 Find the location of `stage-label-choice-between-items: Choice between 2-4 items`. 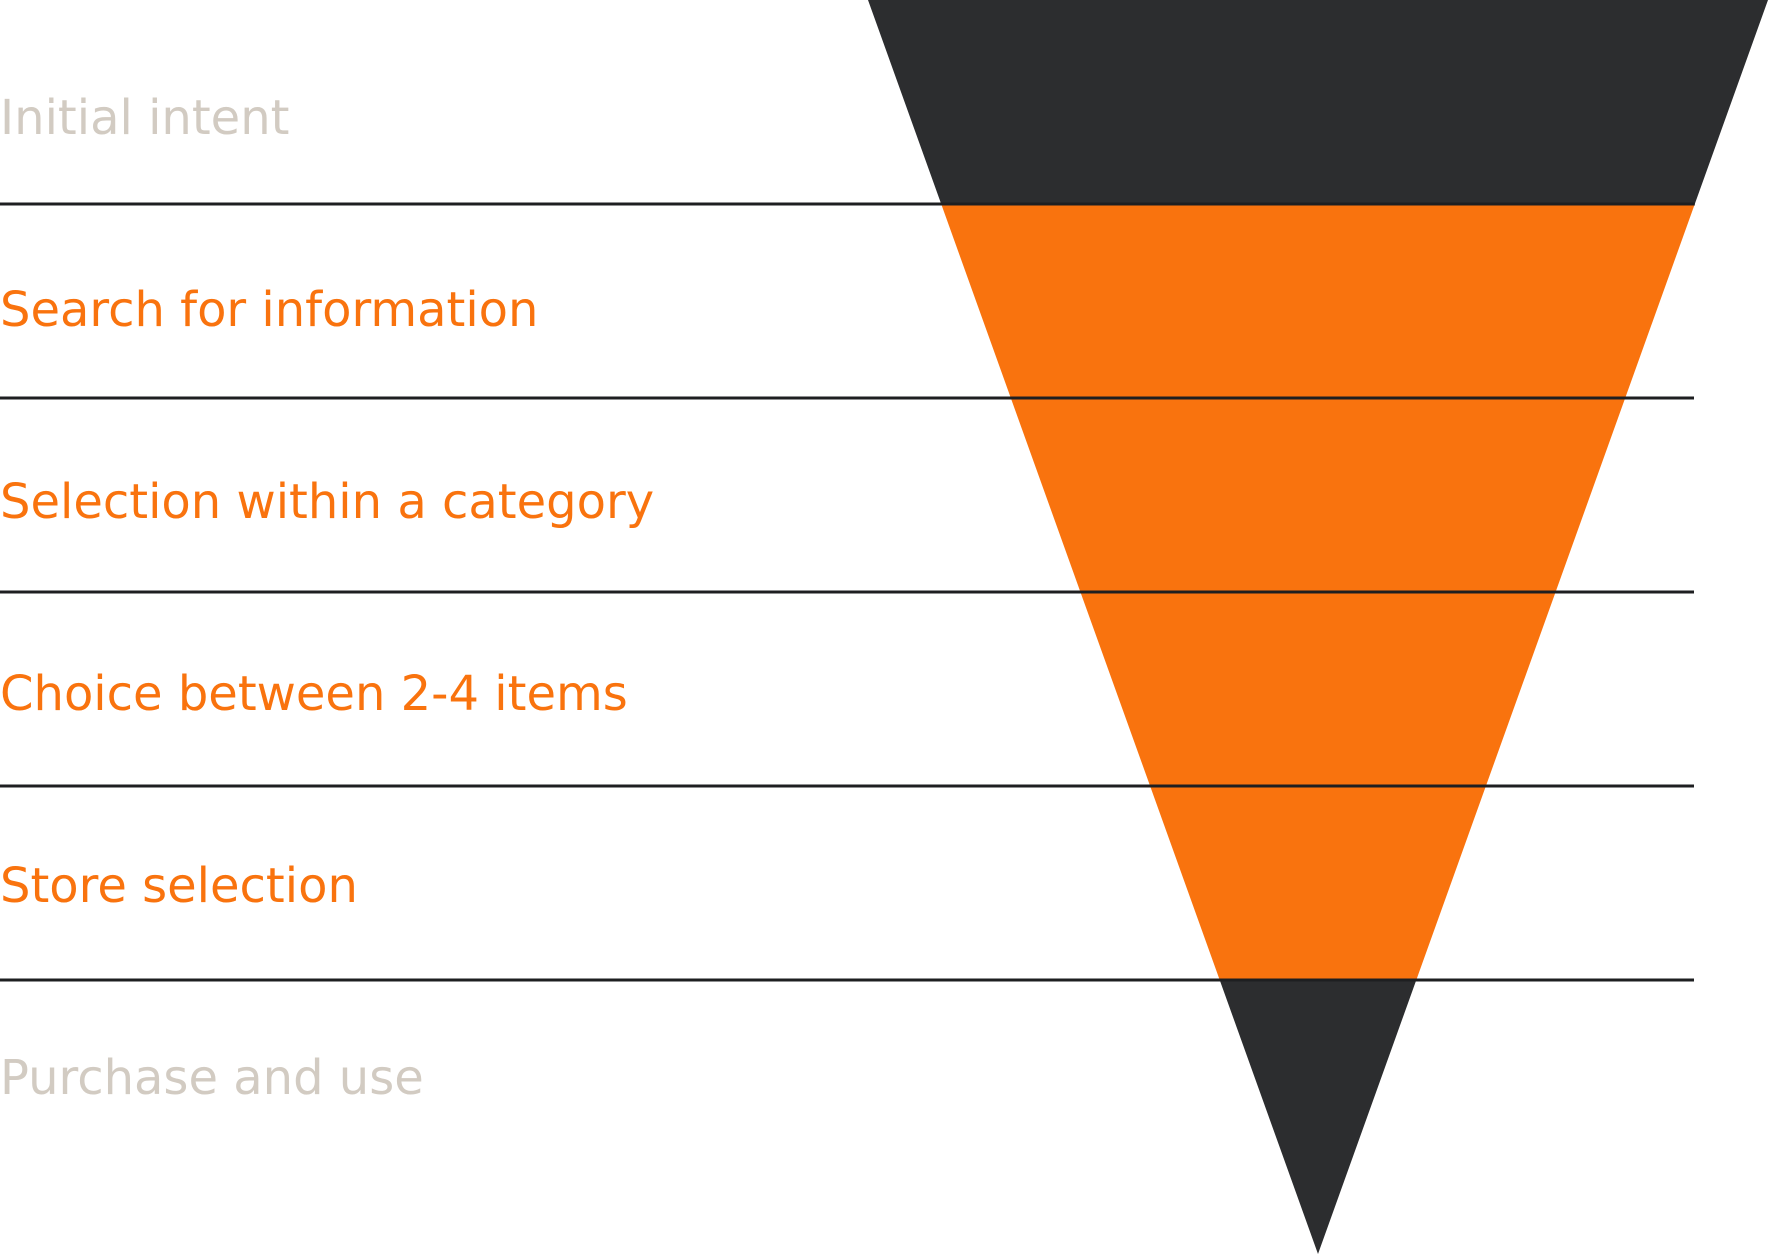

stage-label-choice-between-items: Choice between 2-4 items is located at coordinates (314, 694).